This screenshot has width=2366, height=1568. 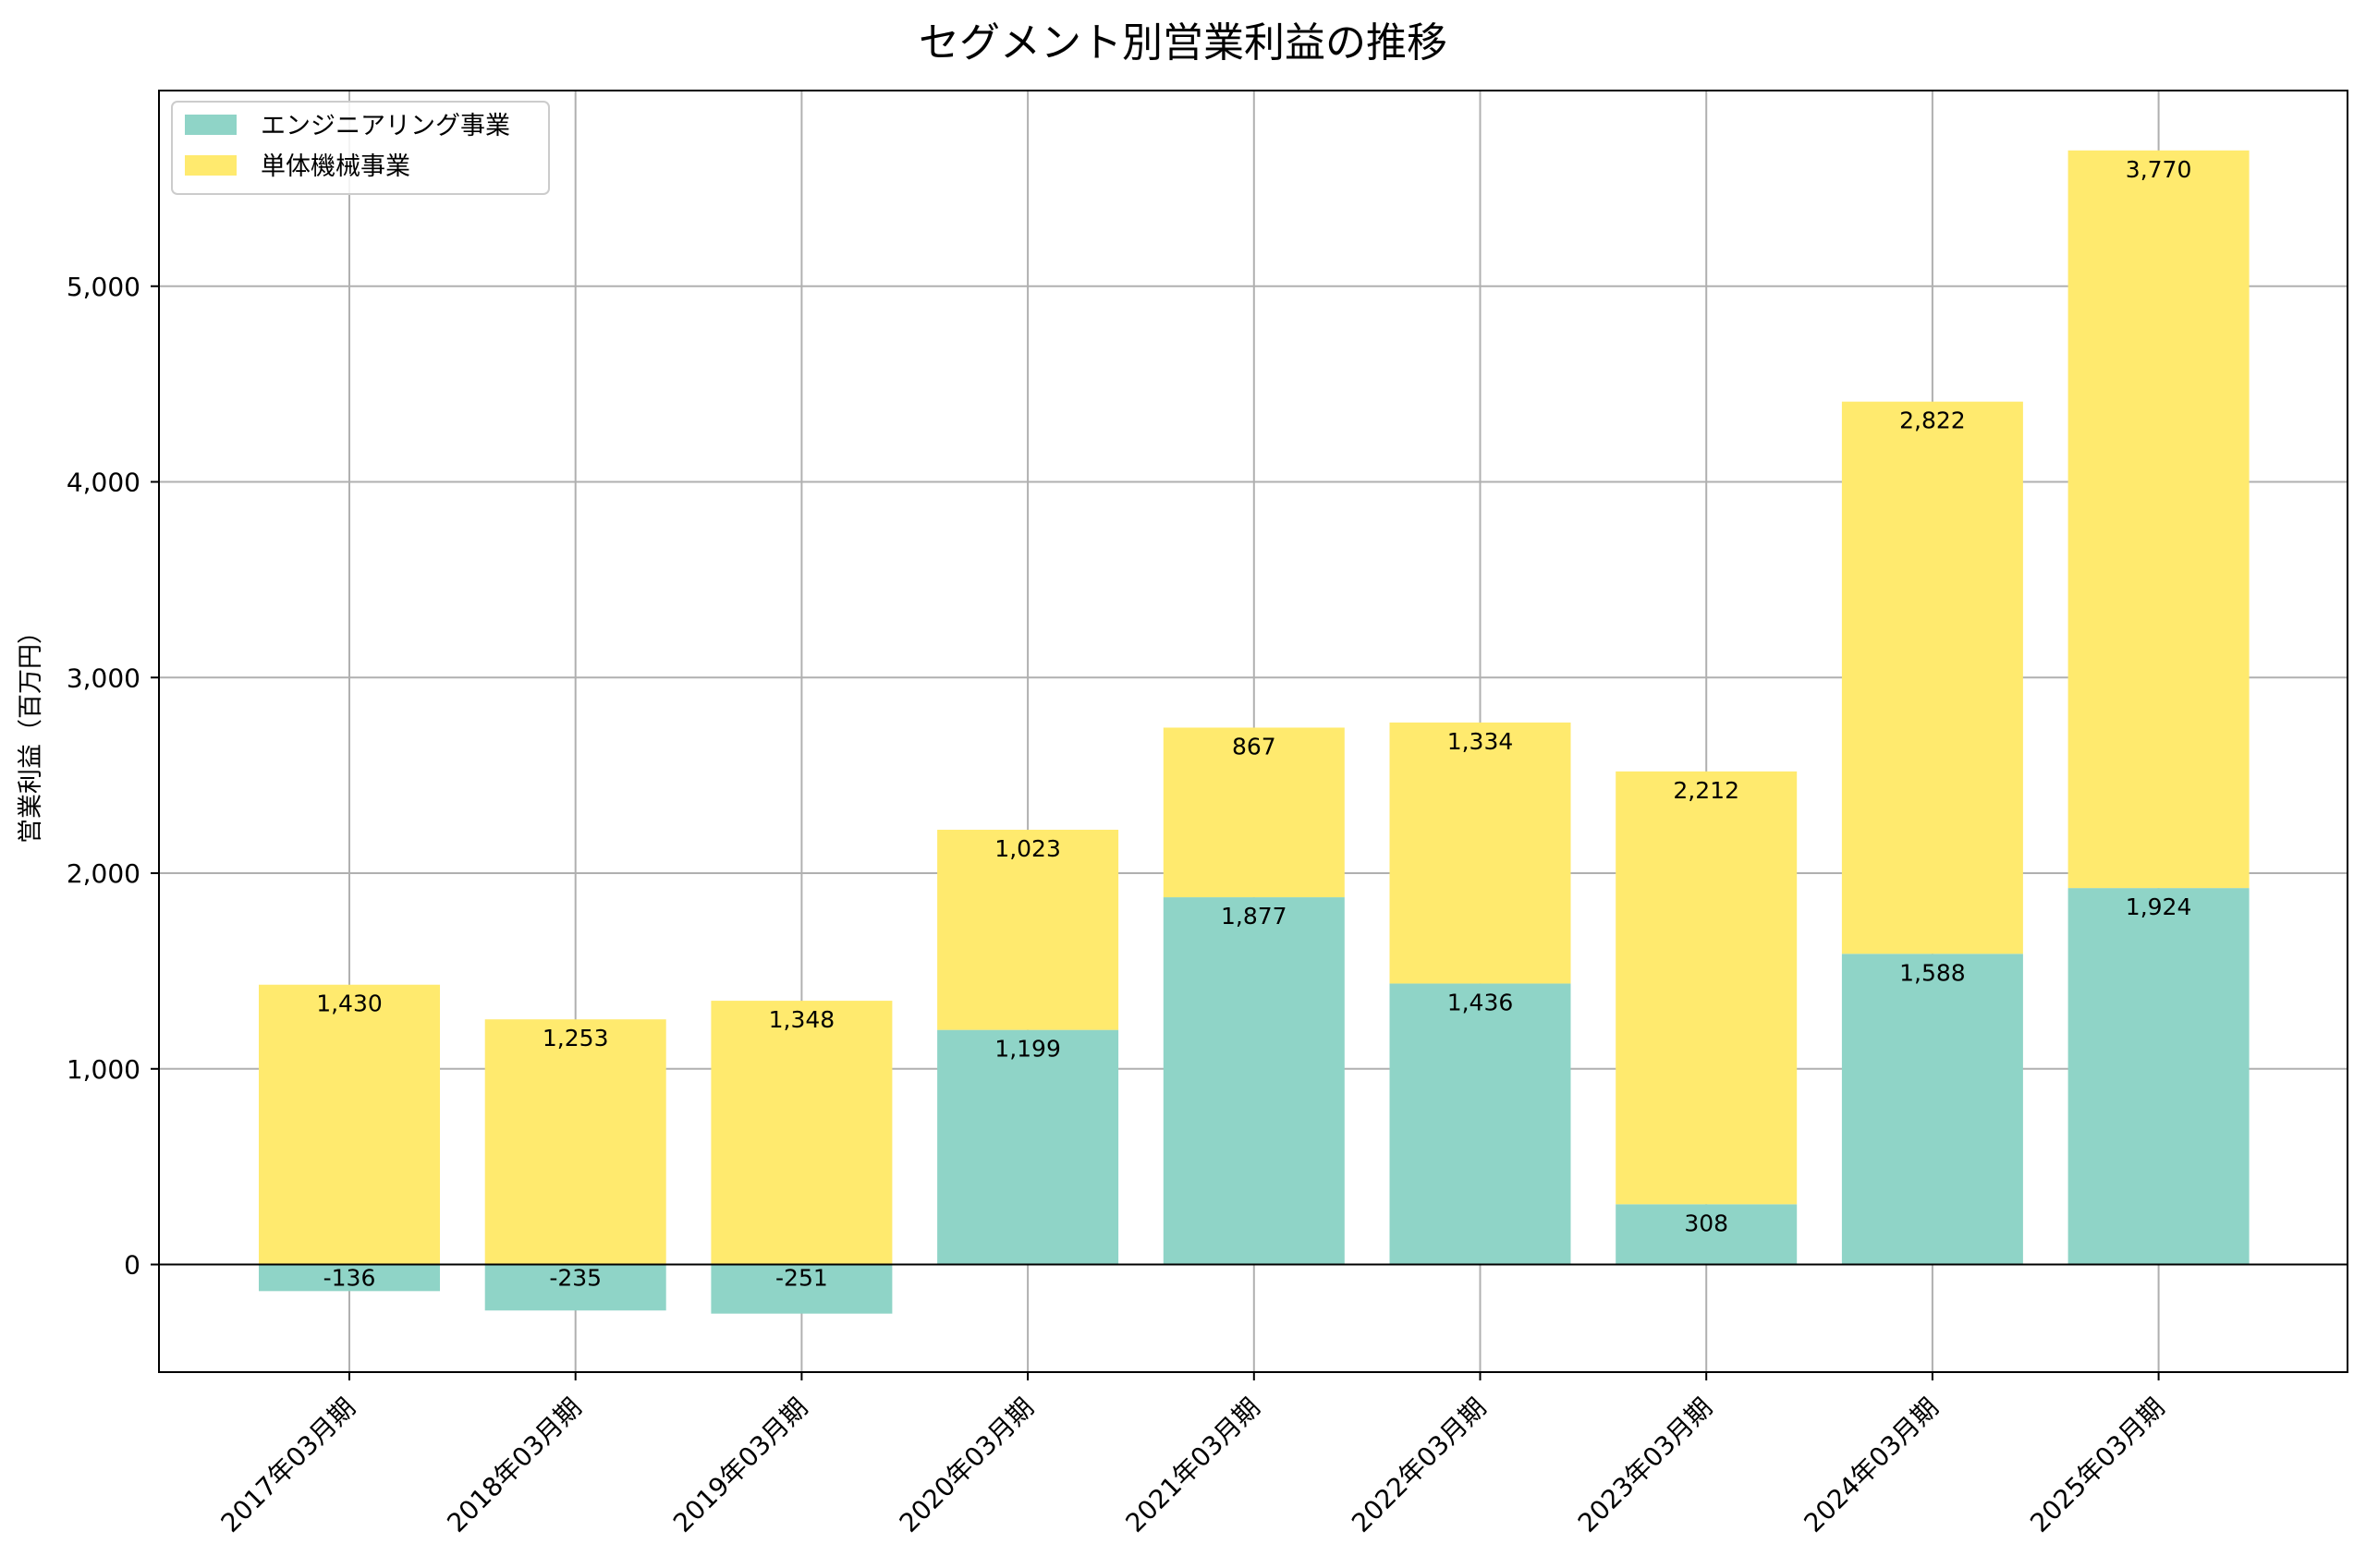 What do you see at coordinates (1419, 1465) in the screenshot?
I see `x-tick-label: 2022年03月期` at bounding box center [1419, 1465].